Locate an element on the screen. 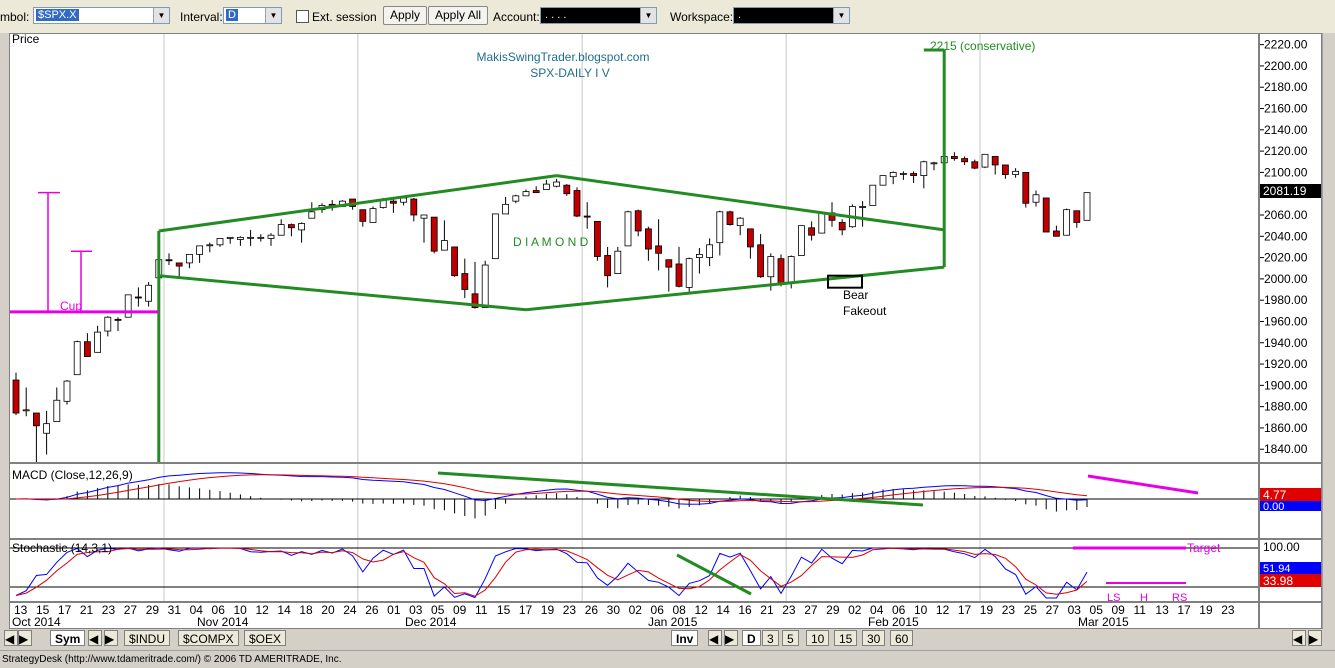 Image resolution: width=1335 pixels, height=668 pixels. sym-tab: Sym is located at coordinates (68, 638).